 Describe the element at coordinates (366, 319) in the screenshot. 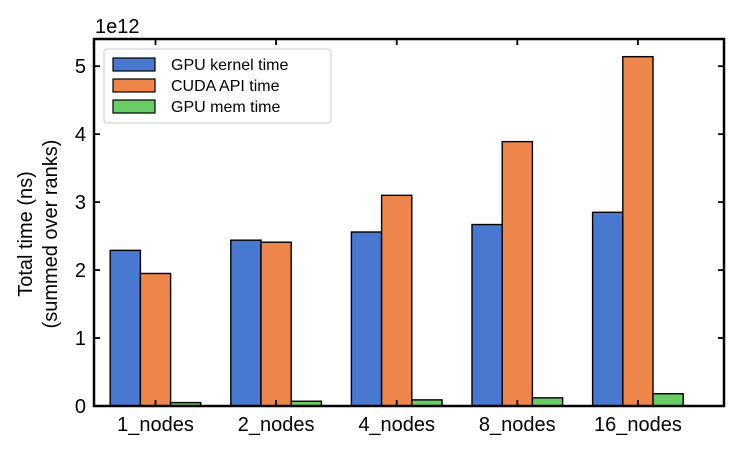

I see `bar-4_nodes-gpu-kernel-time` at that location.